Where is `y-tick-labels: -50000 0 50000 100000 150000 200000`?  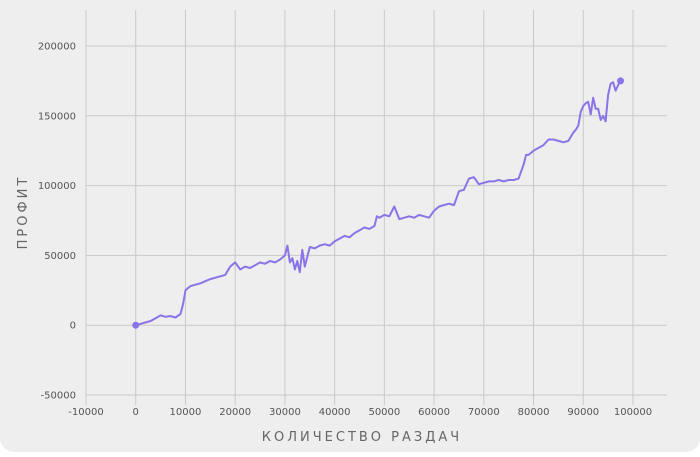
y-tick-labels: -50000 0 50000 100000 150000 200000 is located at coordinates (57, 222).